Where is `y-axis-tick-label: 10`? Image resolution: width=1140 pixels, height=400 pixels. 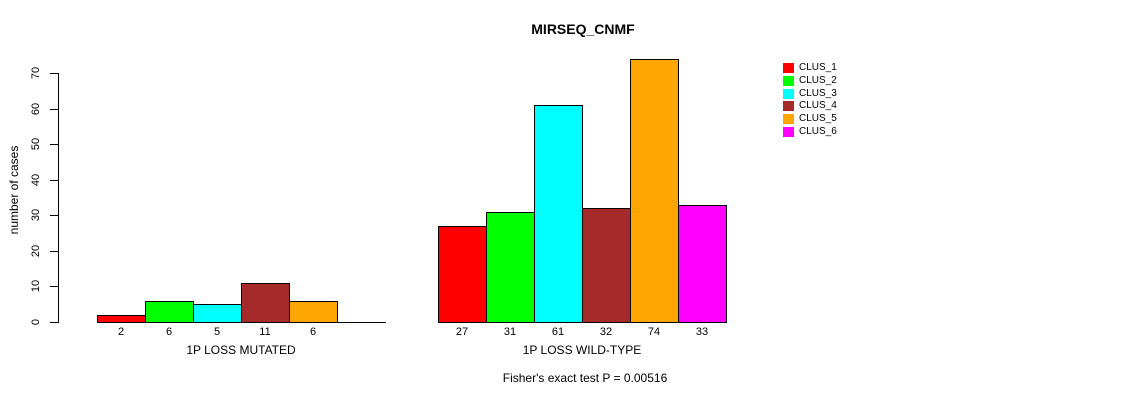
y-axis-tick-label: 10 is located at coordinates (36, 286).